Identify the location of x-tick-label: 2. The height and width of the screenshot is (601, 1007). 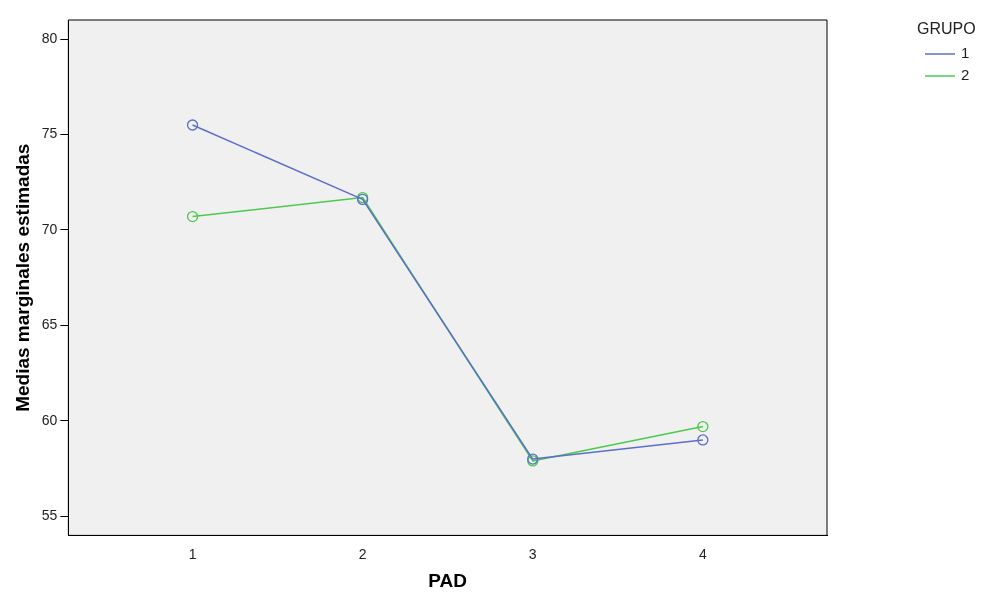
(362, 553).